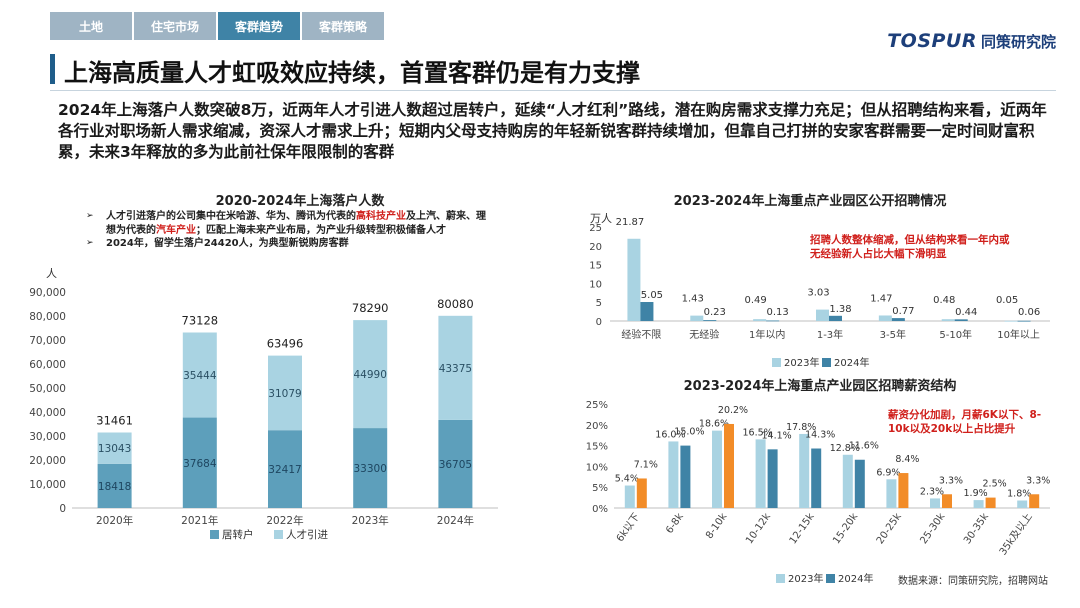  I want to click on rb-bar-value-label: 18.6%, so click(714, 424).